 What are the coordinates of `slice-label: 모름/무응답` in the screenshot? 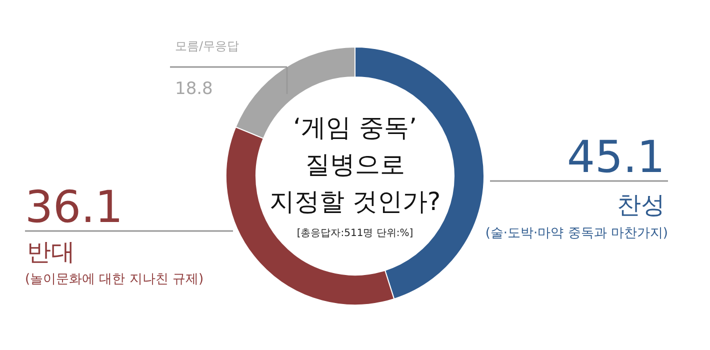 It's located at (207, 46).